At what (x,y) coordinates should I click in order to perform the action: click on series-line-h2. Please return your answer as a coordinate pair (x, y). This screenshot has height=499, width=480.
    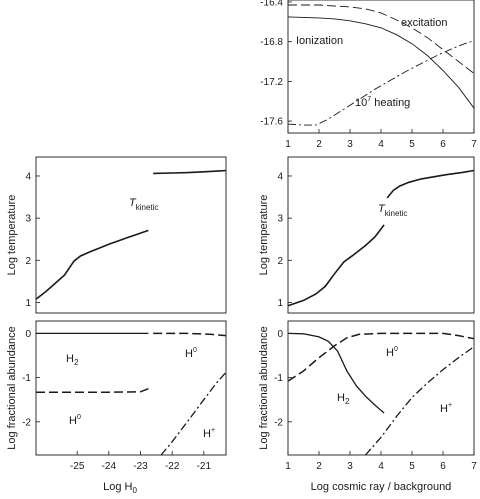
    Looking at the image, I should click on (336, 373).